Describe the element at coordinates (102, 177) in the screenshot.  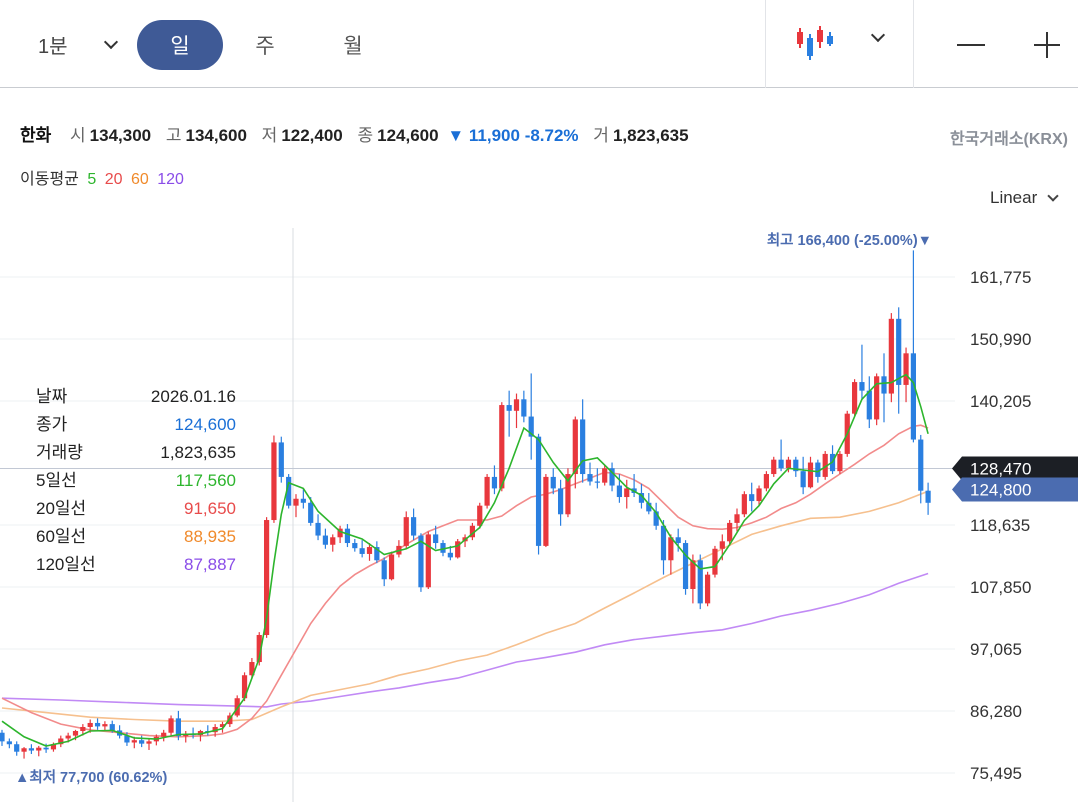
I see `ma-legend: 이동평균 5 20 60 120` at that location.